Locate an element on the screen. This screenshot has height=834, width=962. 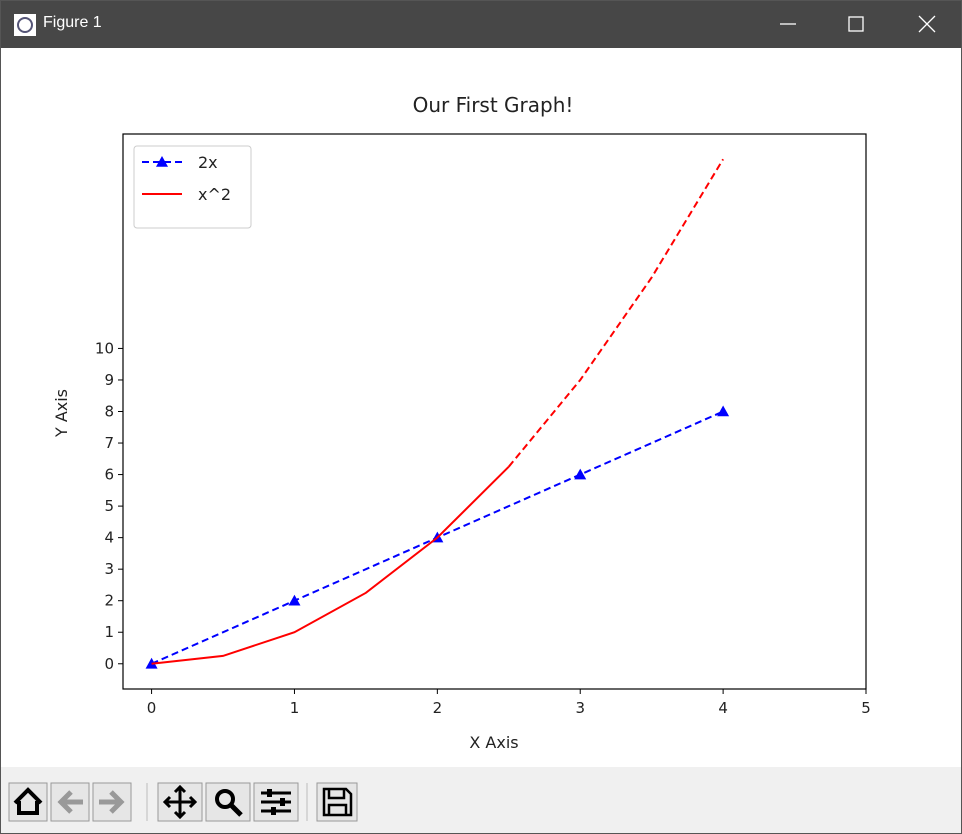
toolbar is located at coordinates (481, 800).